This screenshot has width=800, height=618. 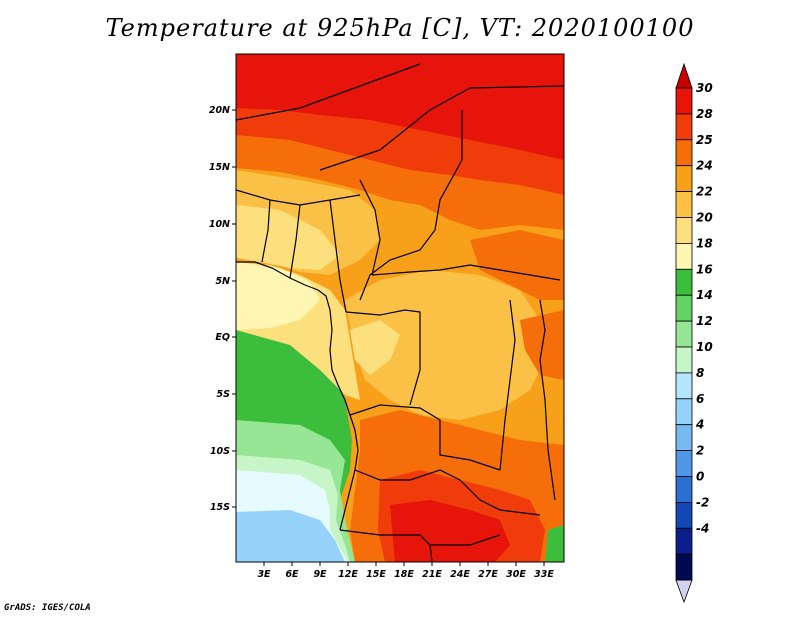 What do you see at coordinates (702, 502) in the screenshot?
I see `colorbar-label: -2` at bounding box center [702, 502].